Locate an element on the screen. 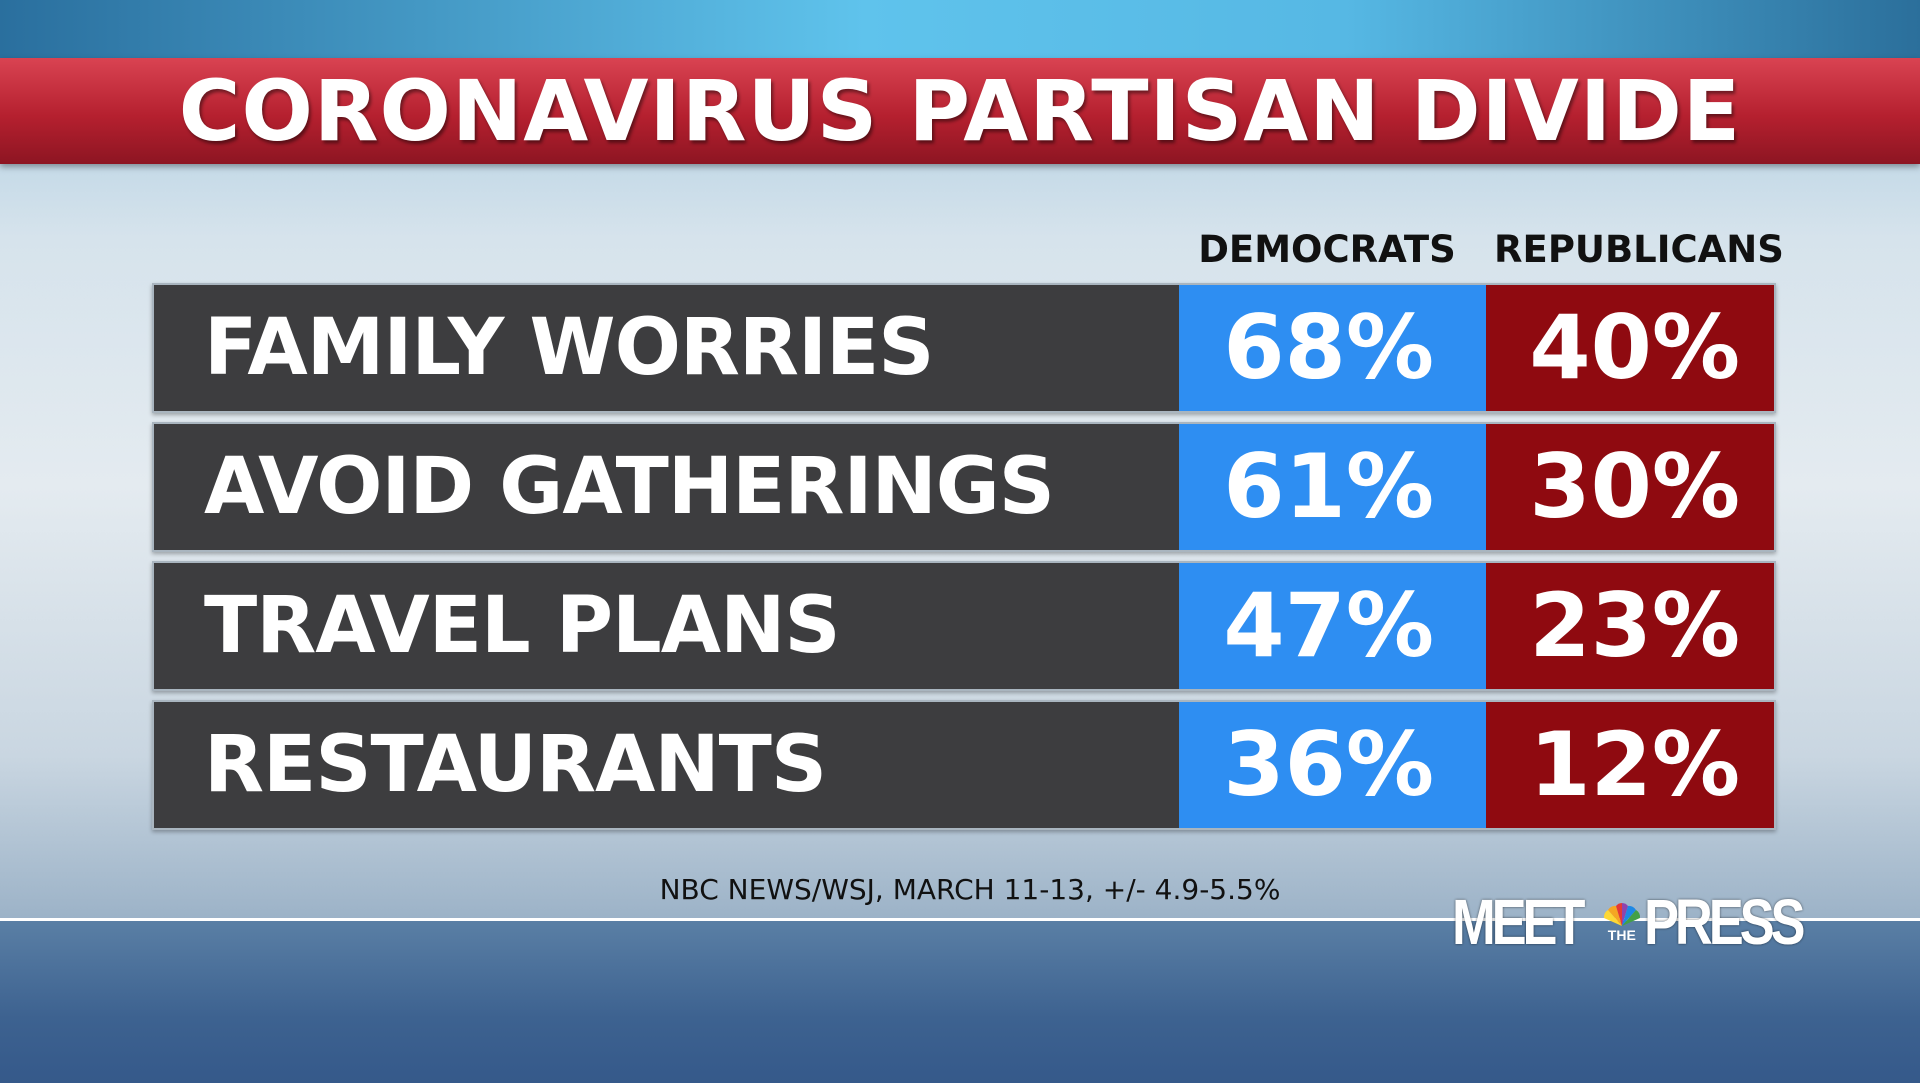 This screenshot has width=1920, height=1083. column-header-republicans: REPUBLICANS is located at coordinates (1639, 249).